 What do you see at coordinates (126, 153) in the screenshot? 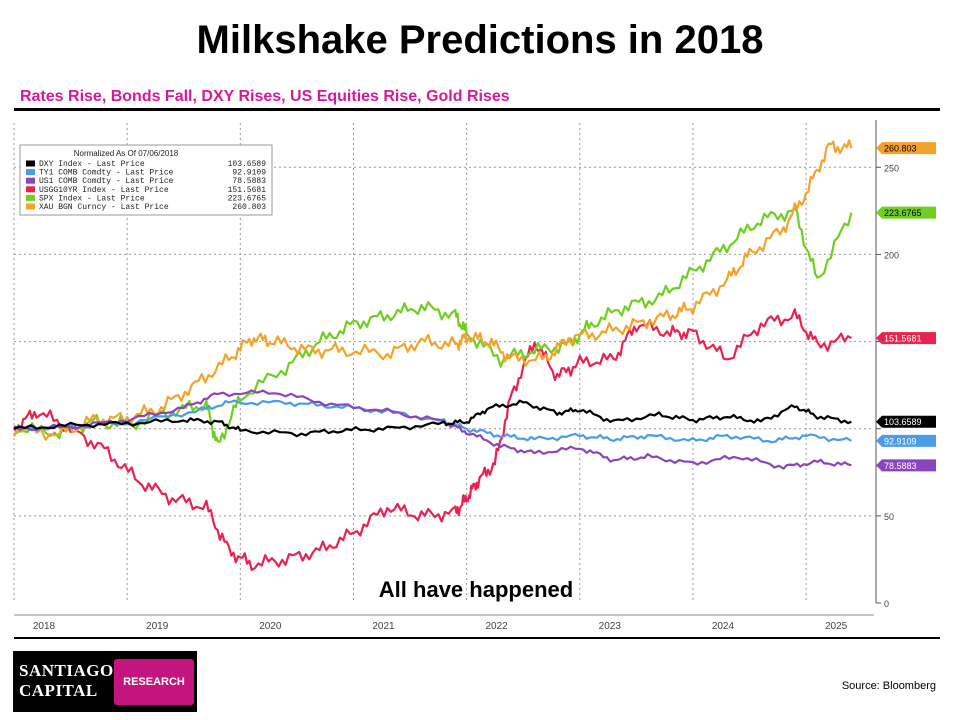
I see `legend-title: Normalized As Of 07/06/2018` at bounding box center [126, 153].